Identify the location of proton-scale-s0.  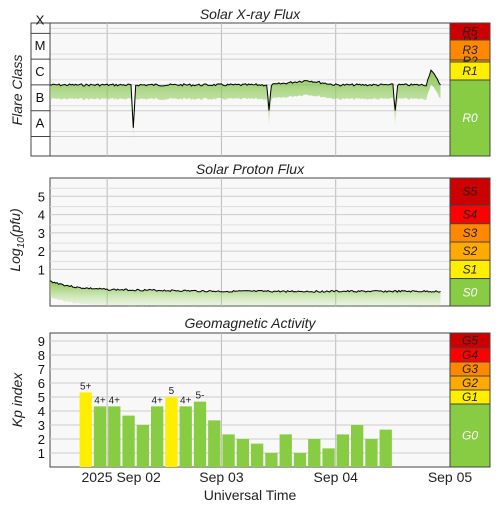
(470, 292).